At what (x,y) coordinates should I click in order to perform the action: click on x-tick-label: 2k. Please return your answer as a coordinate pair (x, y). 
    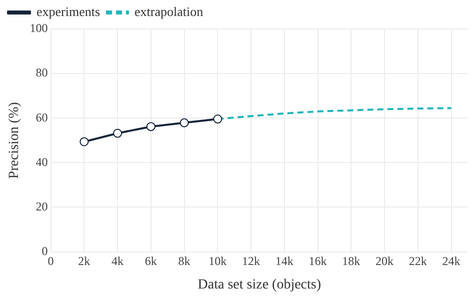
    Looking at the image, I should click on (84, 261).